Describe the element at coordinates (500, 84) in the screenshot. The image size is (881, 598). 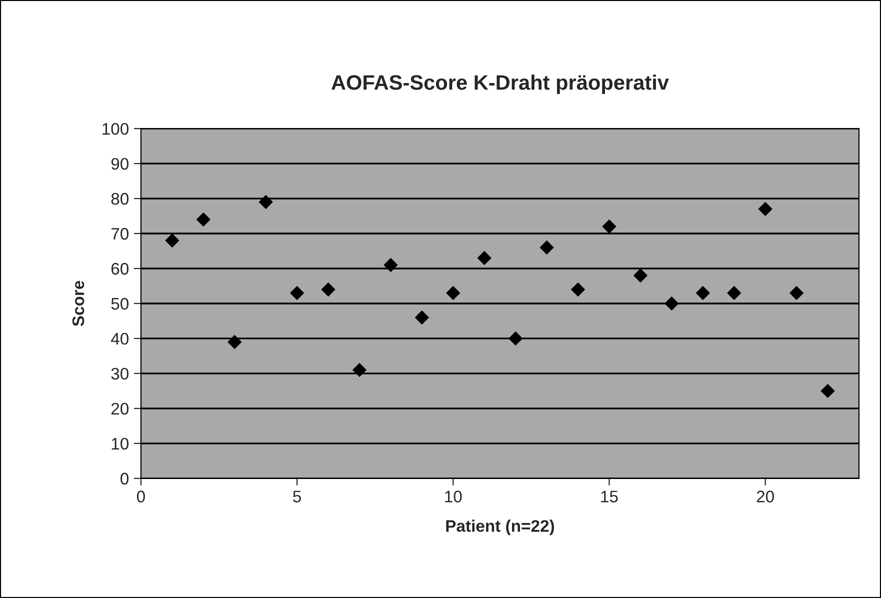
I see `chart-title: AOFAS-Score K-Draht präoperativ` at that location.